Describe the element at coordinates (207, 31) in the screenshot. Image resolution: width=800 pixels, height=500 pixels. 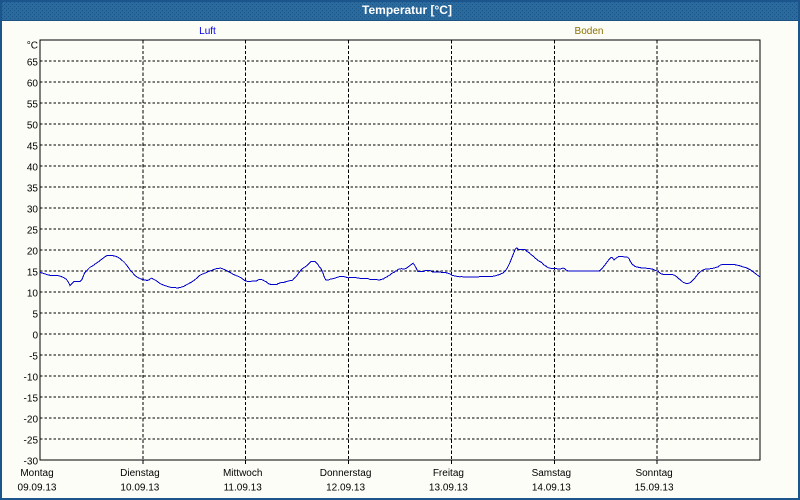
I see `svg-text: Luft` at that location.